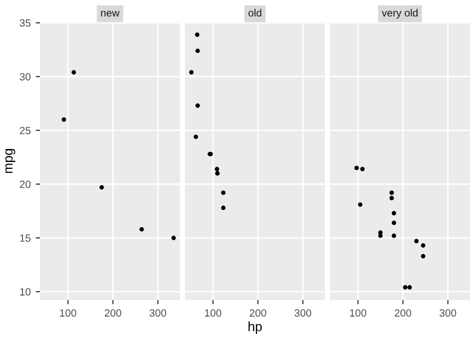 The height and width of the screenshot is (338, 474). What do you see at coordinates (10, 161) in the screenshot?
I see `y-axis-title: mpg` at bounding box center [10, 161].